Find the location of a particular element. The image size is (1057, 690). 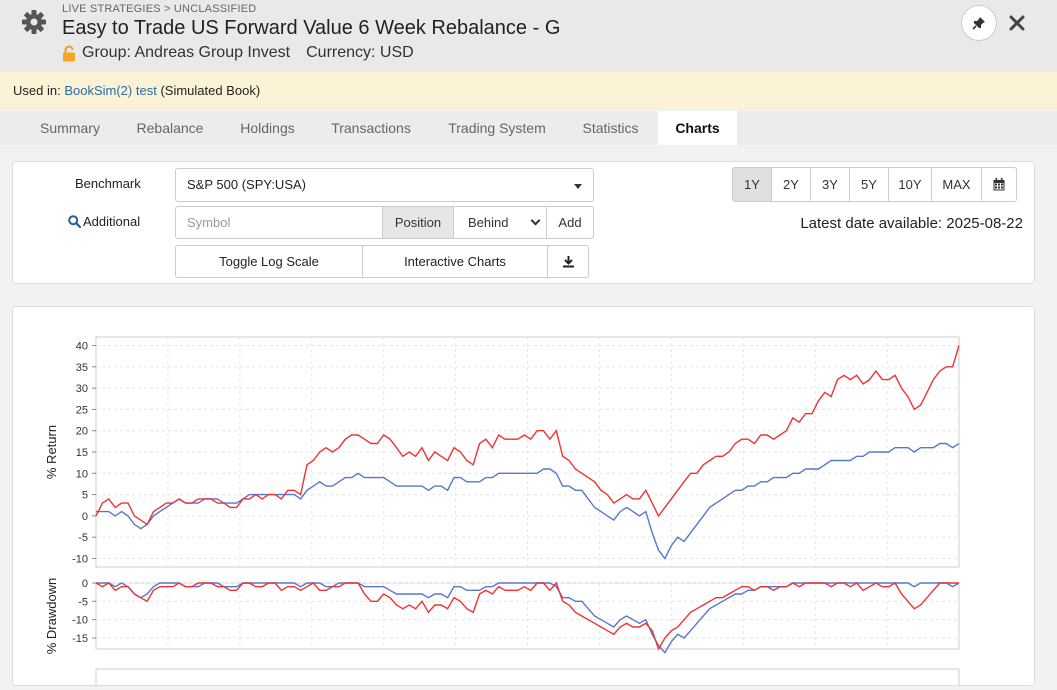

return-tick-label: 15 is located at coordinates (82, 453).